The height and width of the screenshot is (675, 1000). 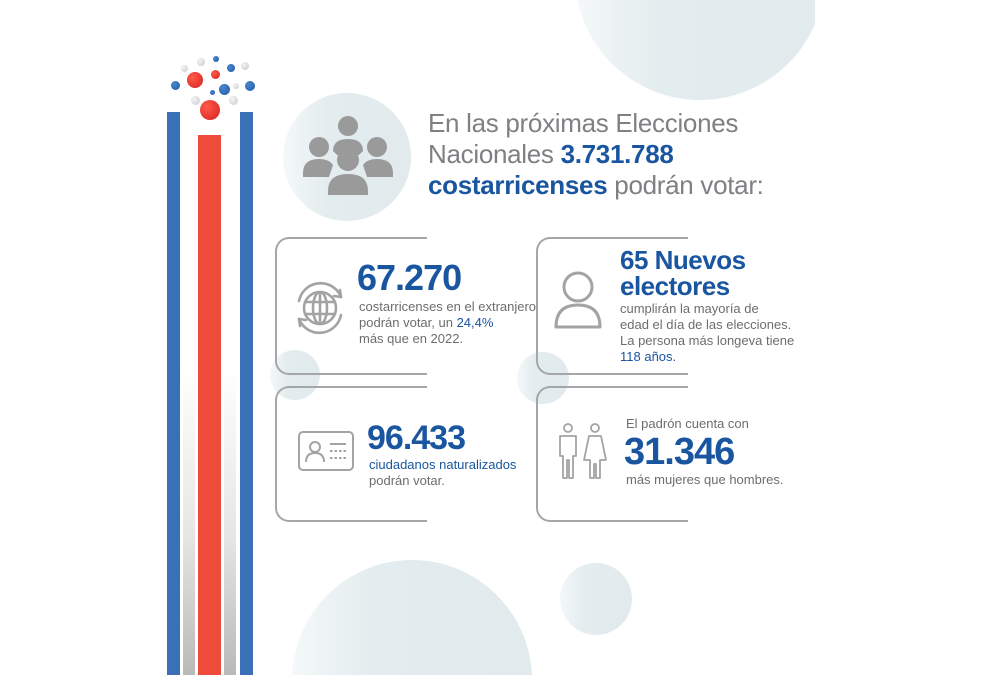 What do you see at coordinates (617, 154) in the screenshot?
I see `total-voters: 3.731.788` at bounding box center [617, 154].